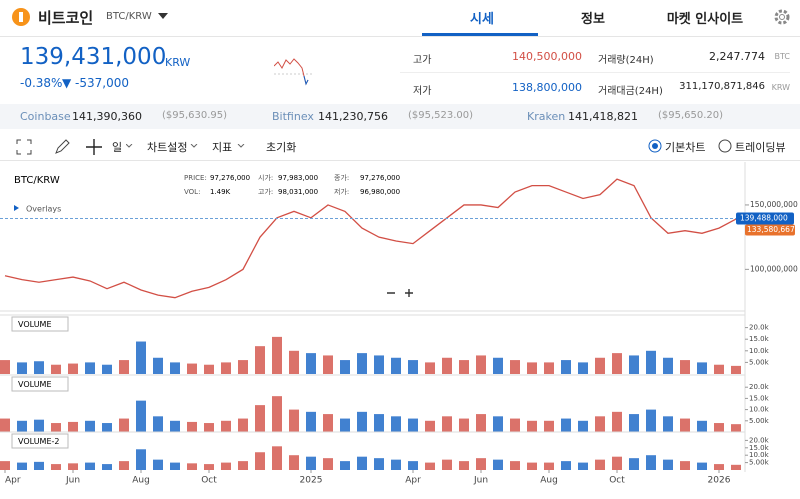 This screenshot has height=499, width=800. Describe the element at coordinates (141, 481) in the screenshot. I see `x-tick-label: Aug` at that location.